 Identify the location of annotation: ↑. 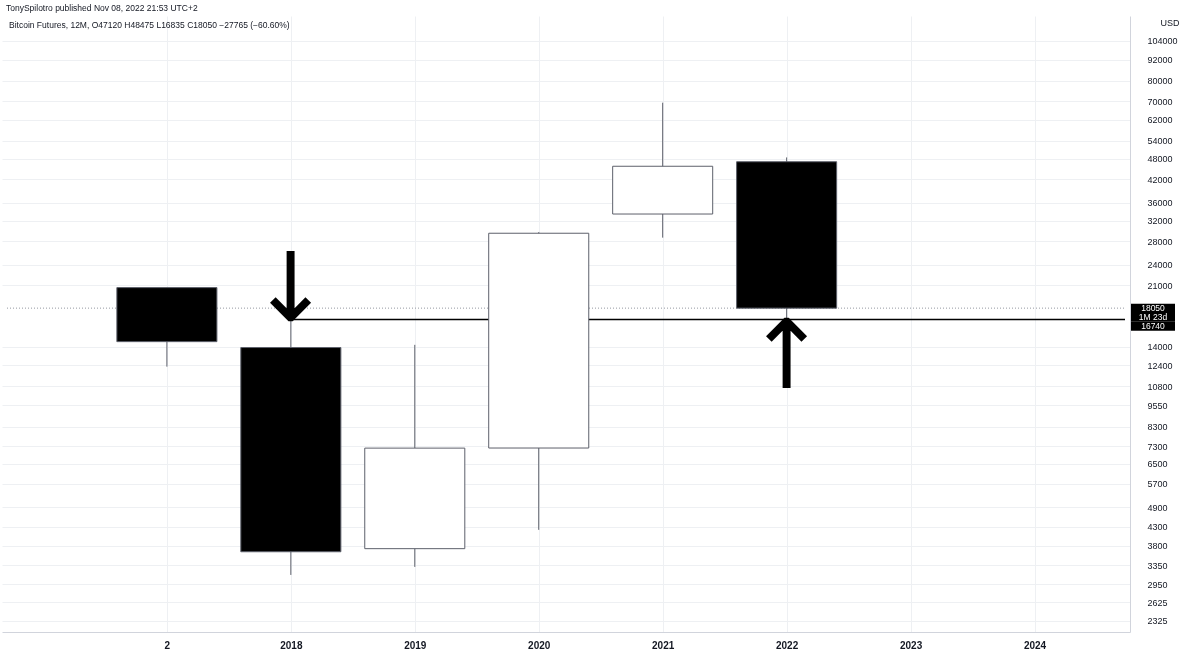
(786, 354).